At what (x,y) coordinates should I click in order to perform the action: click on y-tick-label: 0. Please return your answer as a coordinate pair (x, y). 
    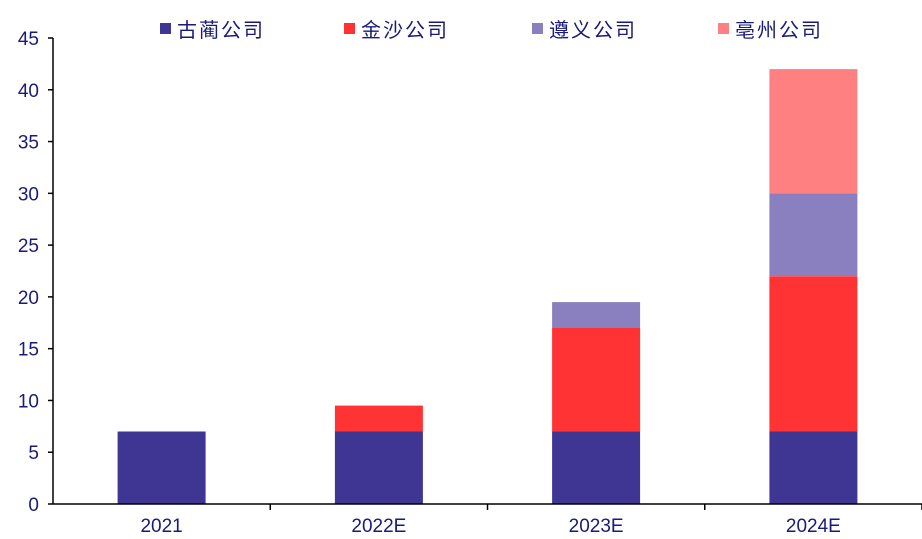
    Looking at the image, I should click on (33, 505).